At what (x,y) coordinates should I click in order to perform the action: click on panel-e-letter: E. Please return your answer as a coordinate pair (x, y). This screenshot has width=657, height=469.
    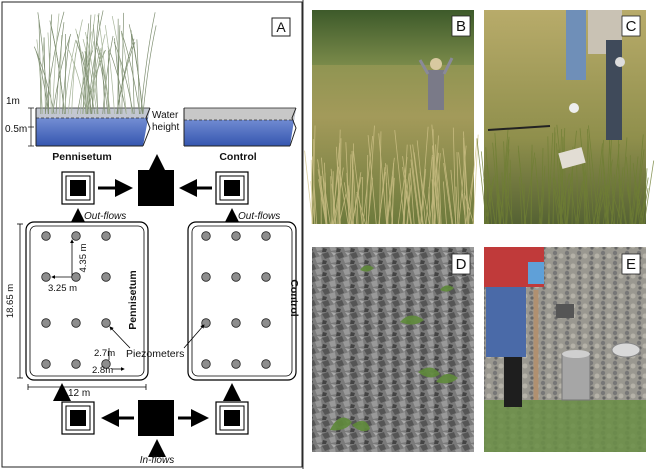
    Looking at the image, I should click on (631, 264).